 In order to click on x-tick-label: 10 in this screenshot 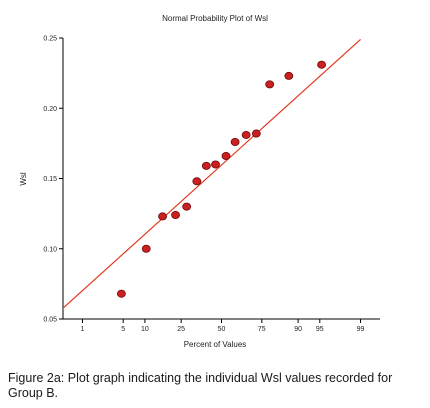, I will do `click(145, 329)`.